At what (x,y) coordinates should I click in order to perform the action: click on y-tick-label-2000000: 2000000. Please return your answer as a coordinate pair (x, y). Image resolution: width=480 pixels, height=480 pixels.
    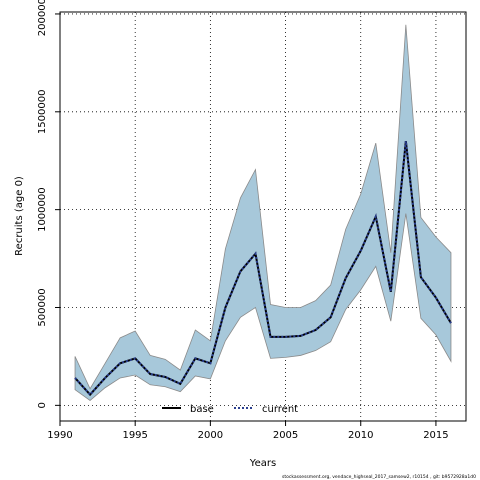
    Looking at the image, I should click on (42, 18).